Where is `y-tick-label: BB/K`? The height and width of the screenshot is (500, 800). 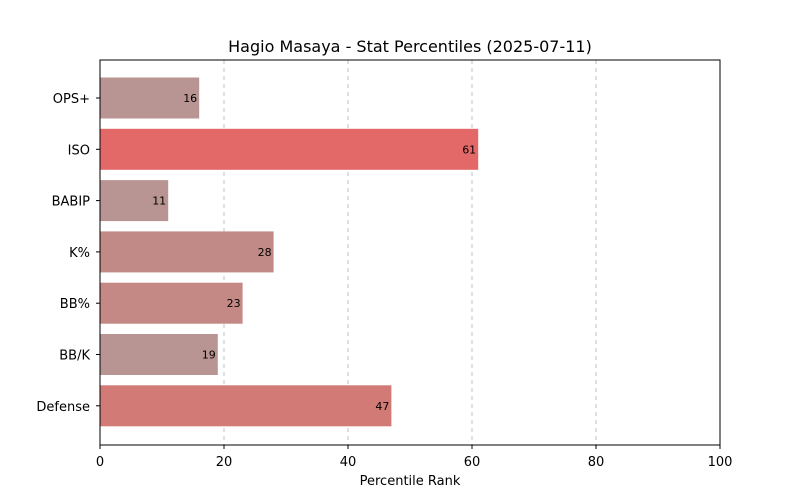
y-tick-label: BB/K is located at coordinates (74, 356).